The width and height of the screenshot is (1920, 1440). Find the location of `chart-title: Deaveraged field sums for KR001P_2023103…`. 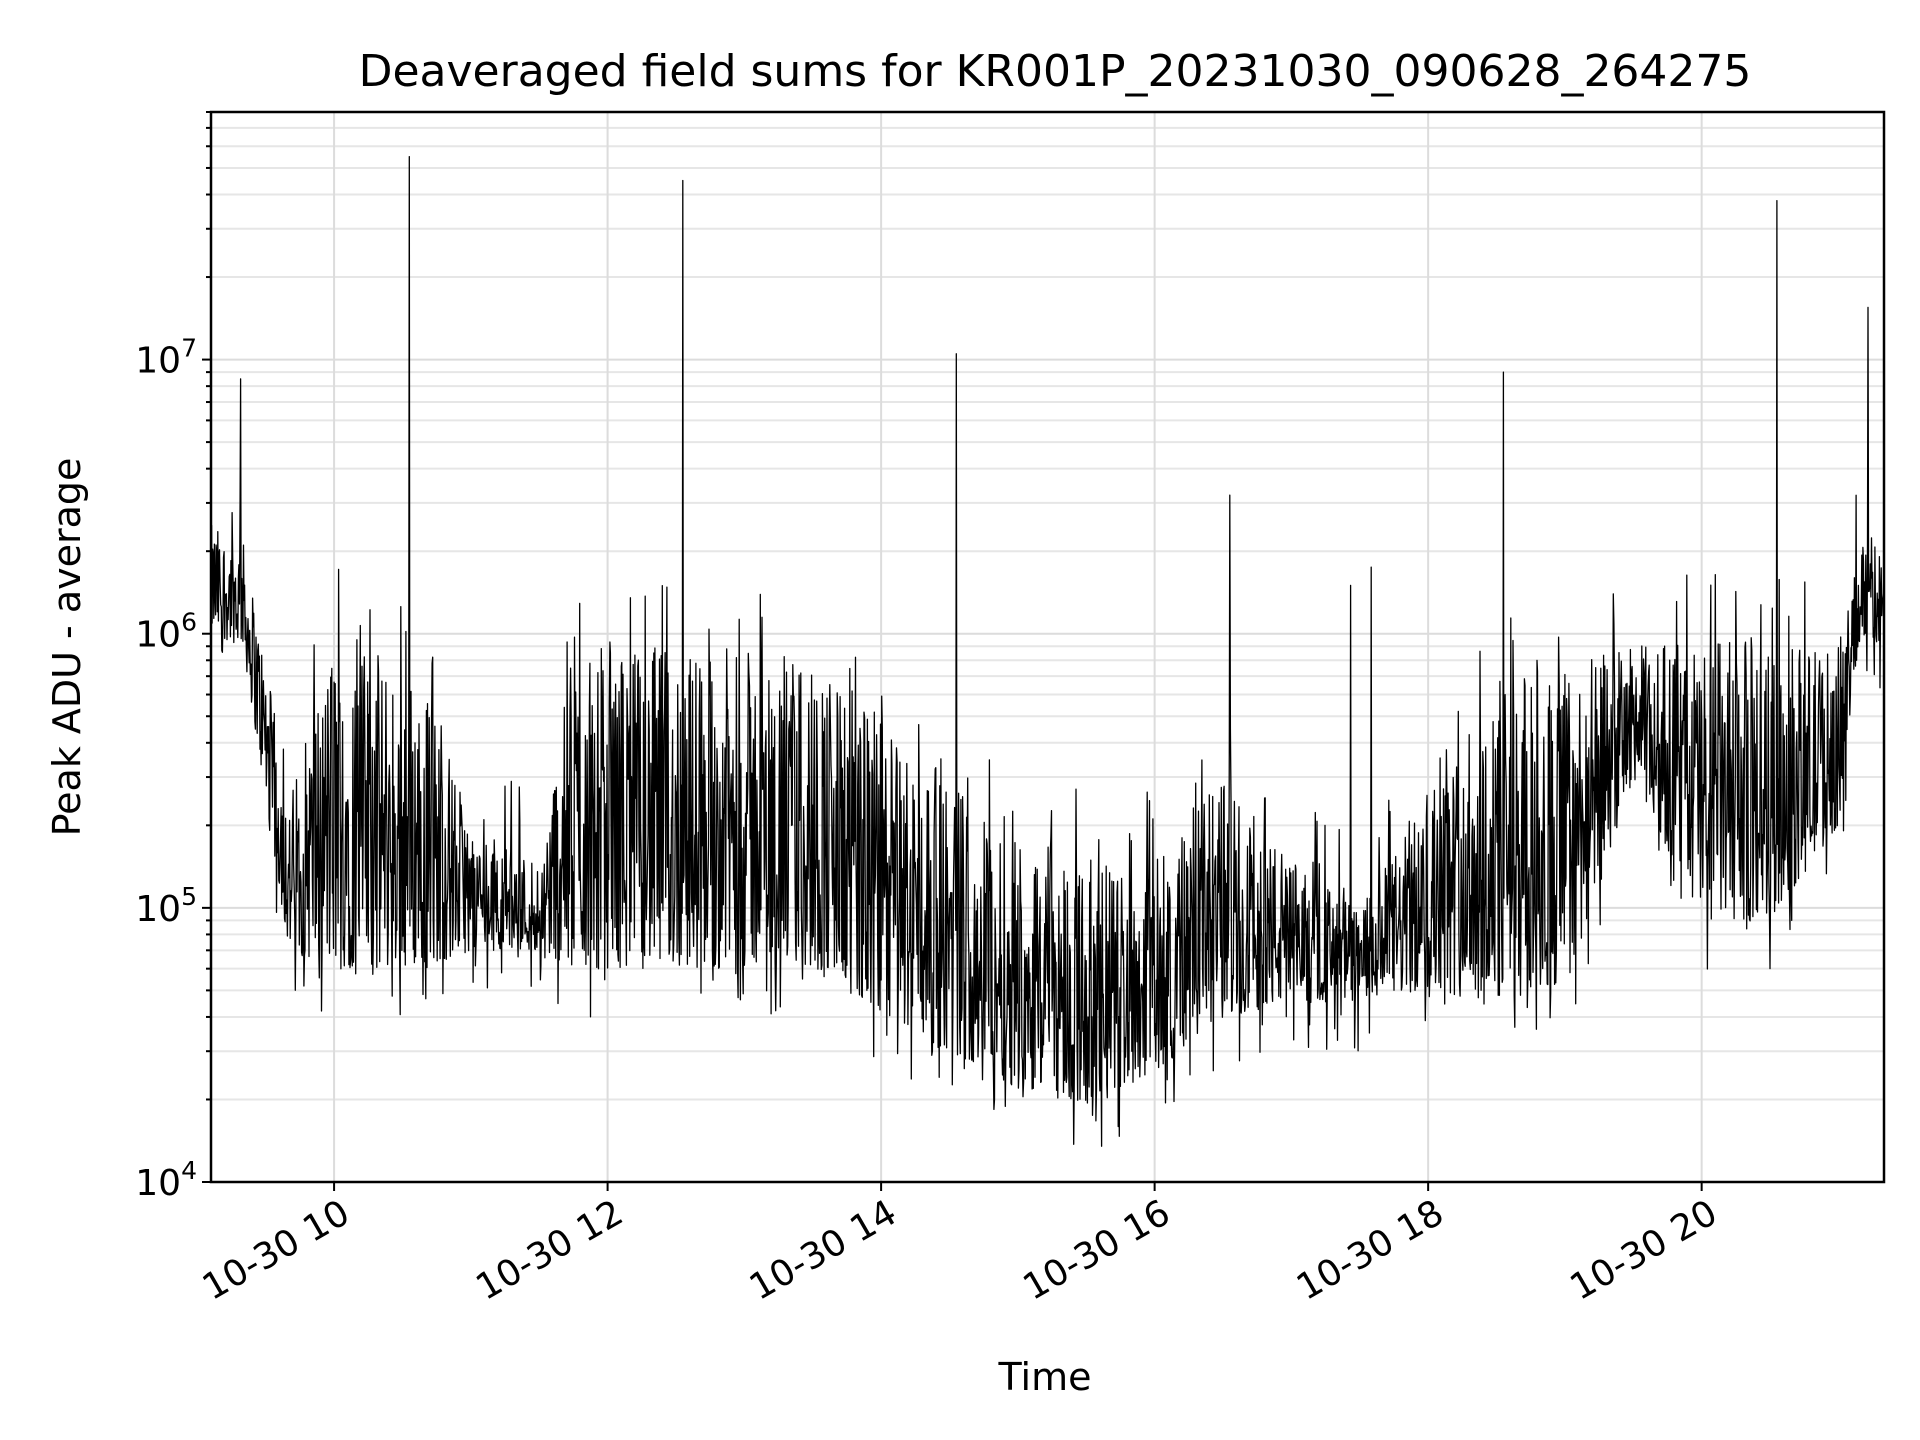

chart-title: Deaveraged field sums for KR001P_2023103… is located at coordinates (1055, 71).